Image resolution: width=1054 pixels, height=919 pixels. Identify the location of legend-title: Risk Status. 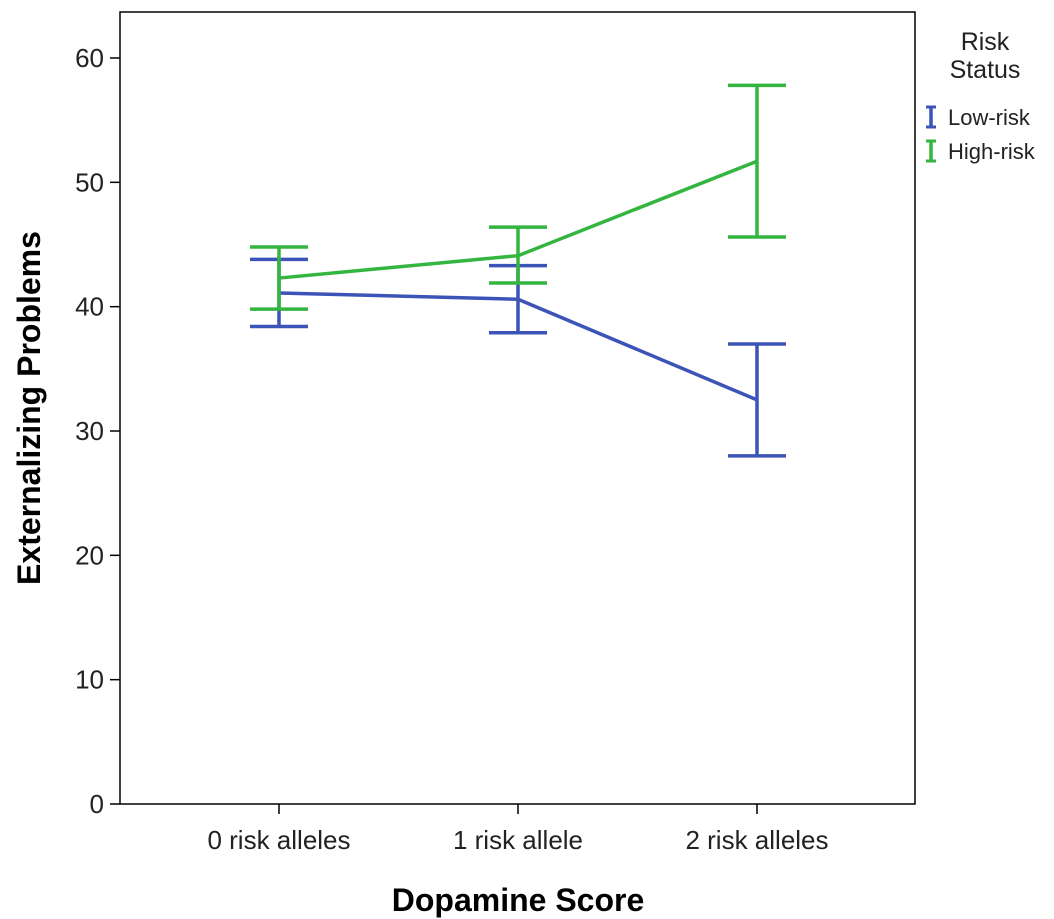
(985, 56).